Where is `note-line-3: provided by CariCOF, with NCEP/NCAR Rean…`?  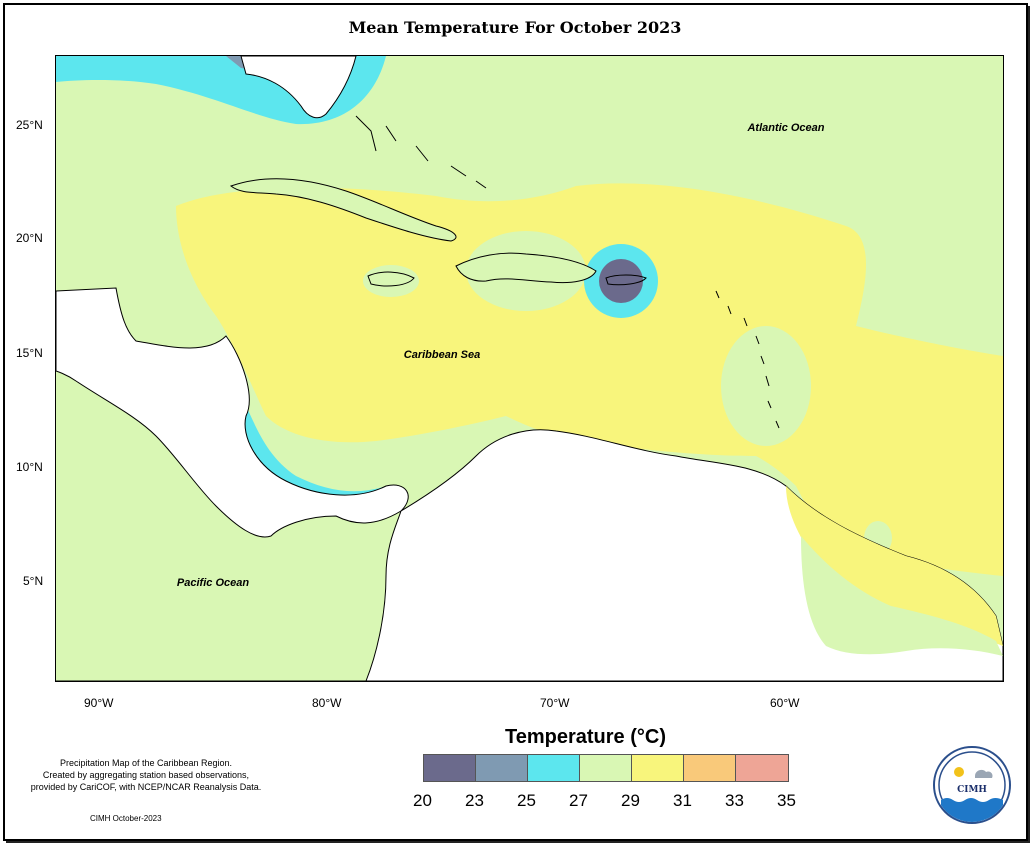
note-line-3: provided by CariCOF, with NCEP/NCAR Rean… is located at coordinates (146, 787).